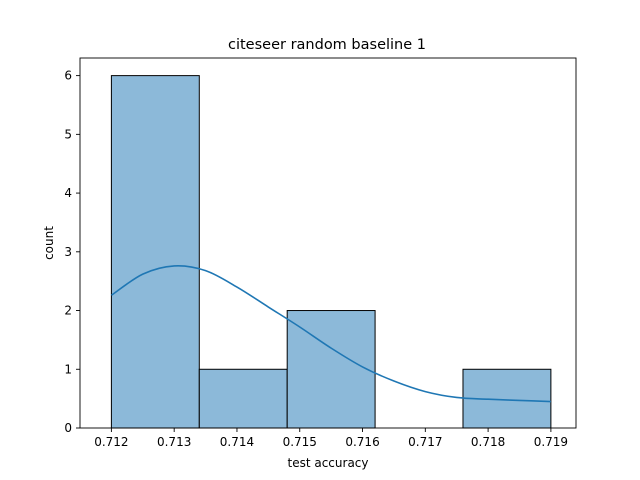 The height and width of the screenshot is (480, 640). I want to click on x-tick-label-3: 0.715, so click(300, 442).